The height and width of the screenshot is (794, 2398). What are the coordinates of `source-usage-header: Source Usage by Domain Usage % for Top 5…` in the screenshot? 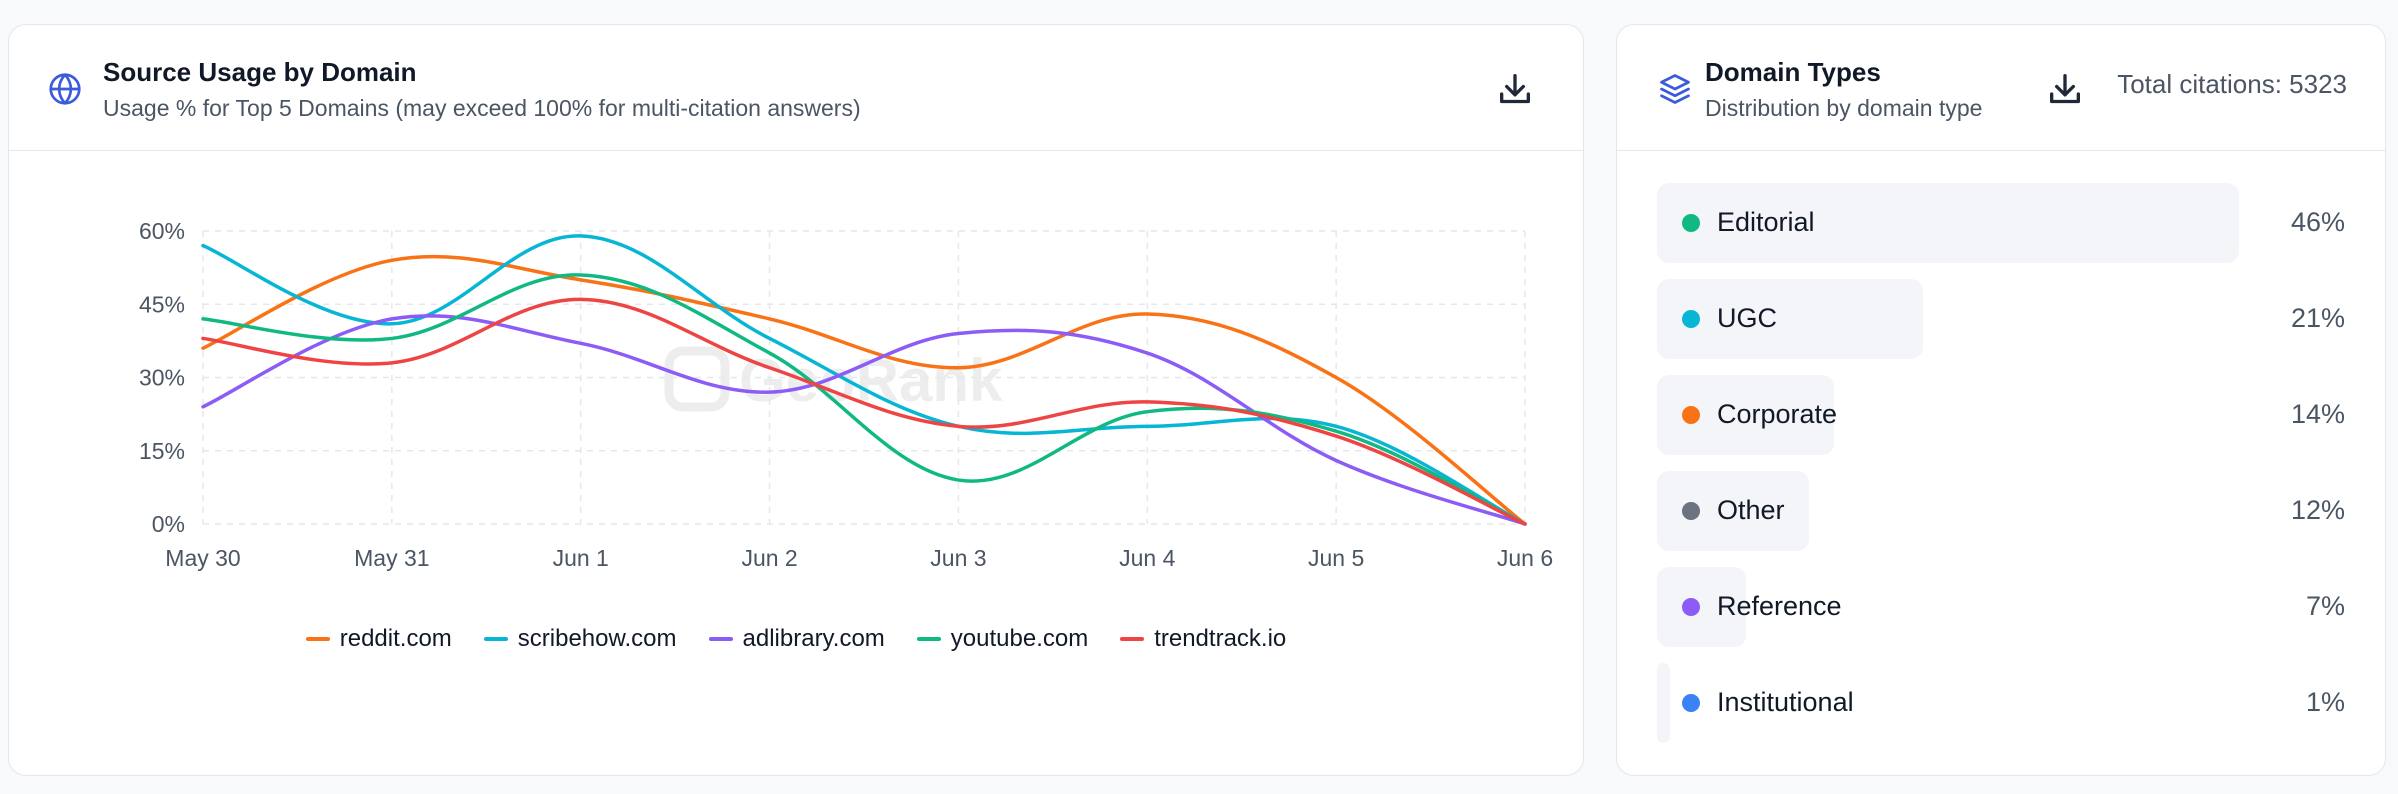 It's located at (796, 88).